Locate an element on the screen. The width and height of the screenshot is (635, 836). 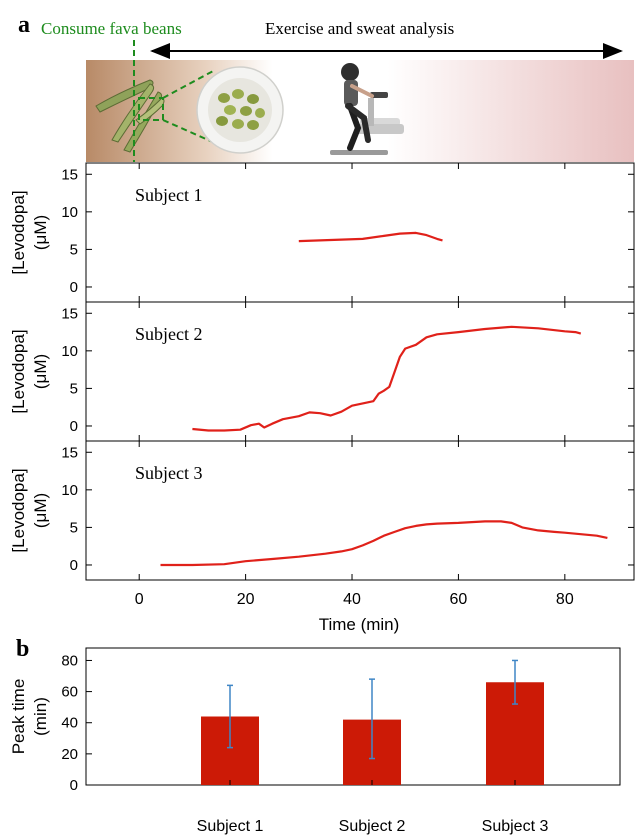
exercise-bike-illustration is located at coordinates (367, 109).